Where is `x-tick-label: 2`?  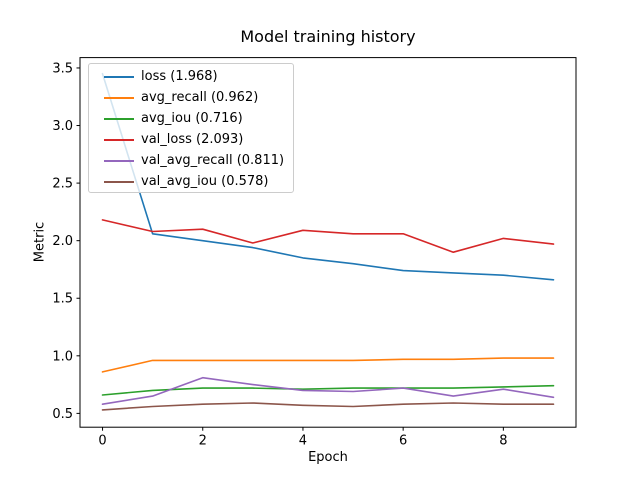 x-tick-label: 2 is located at coordinates (203, 441).